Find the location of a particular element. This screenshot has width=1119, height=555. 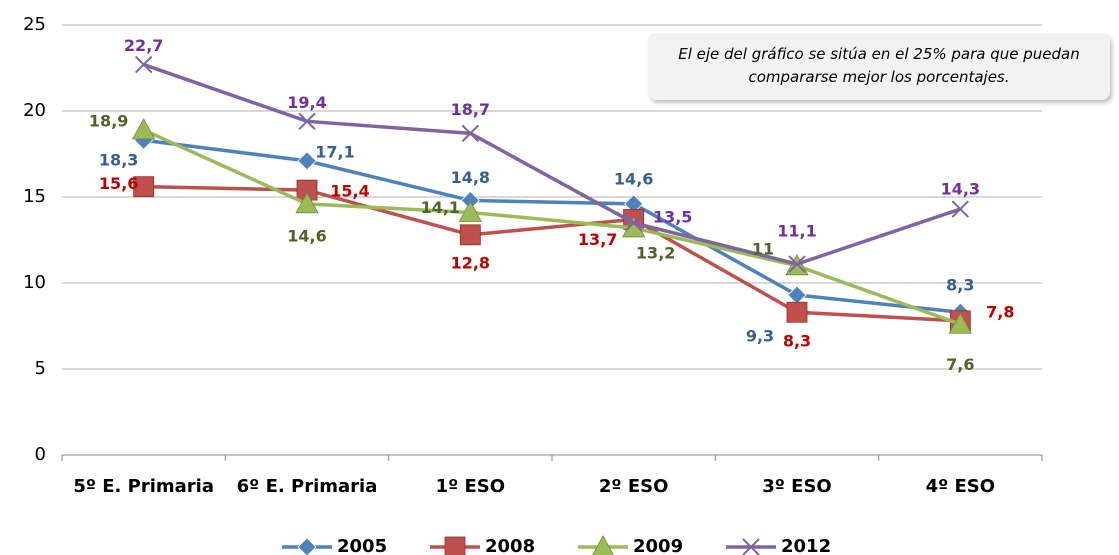

data-label: 15,4 is located at coordinates (349, 191).